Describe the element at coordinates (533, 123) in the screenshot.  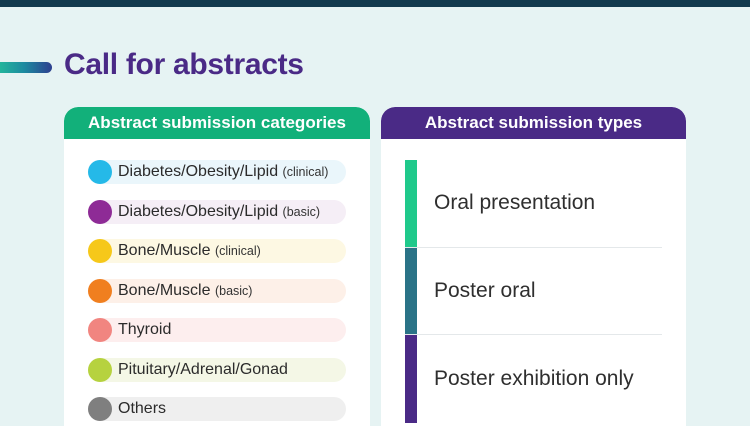
I see `types-header: Abstract submission types` at that location.